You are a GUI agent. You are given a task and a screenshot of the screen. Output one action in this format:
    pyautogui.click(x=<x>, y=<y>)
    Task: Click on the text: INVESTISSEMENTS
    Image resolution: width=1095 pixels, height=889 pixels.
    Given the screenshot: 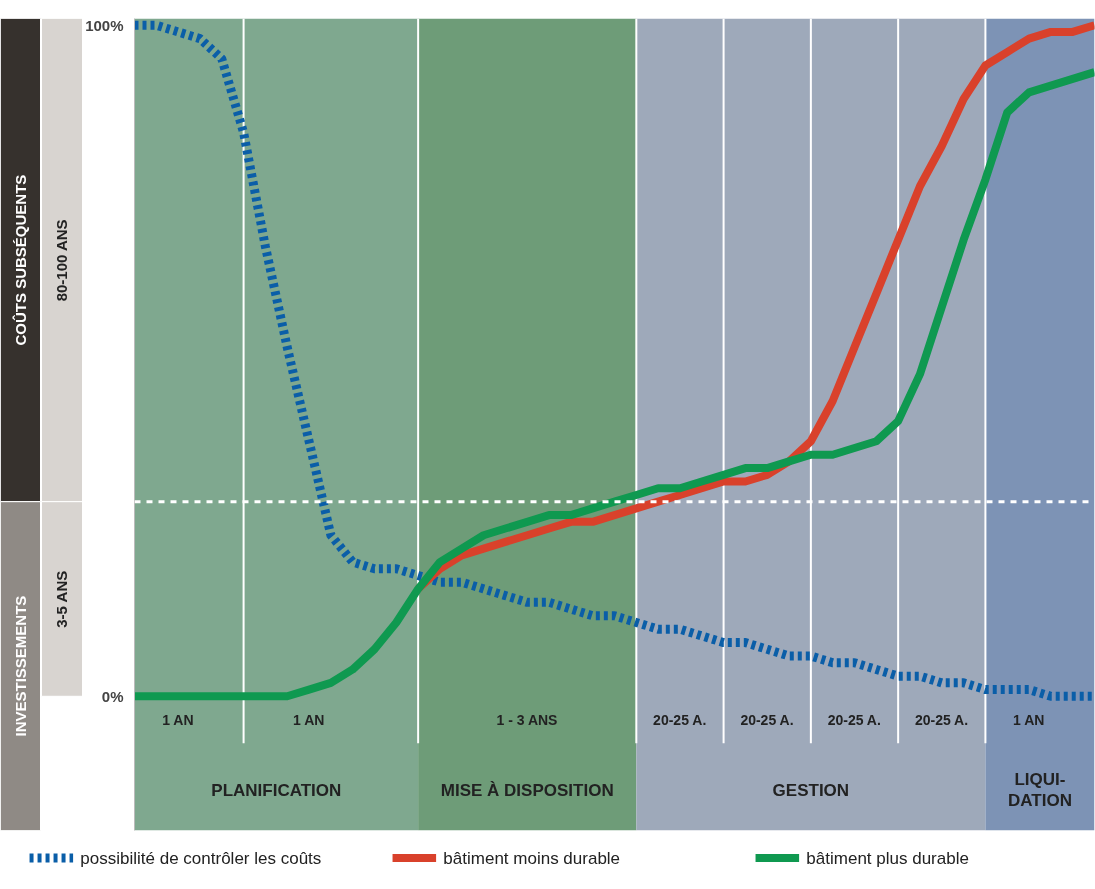 What is the action you would take?
    pyautogui.click(x=20, y=666)
    